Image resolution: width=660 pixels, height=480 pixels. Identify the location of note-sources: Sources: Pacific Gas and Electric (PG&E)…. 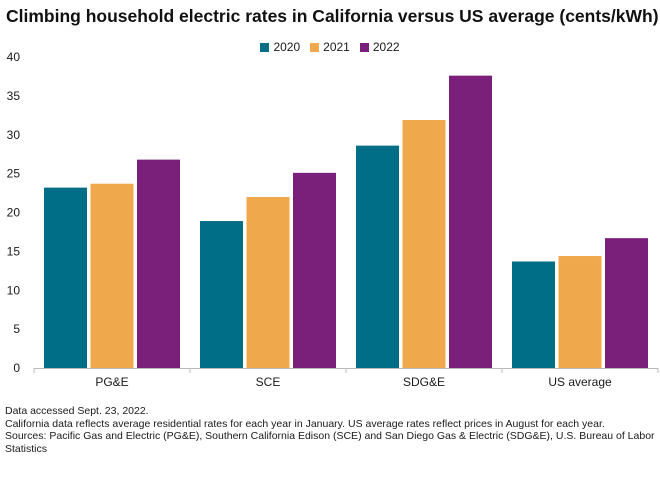
(330, 442).